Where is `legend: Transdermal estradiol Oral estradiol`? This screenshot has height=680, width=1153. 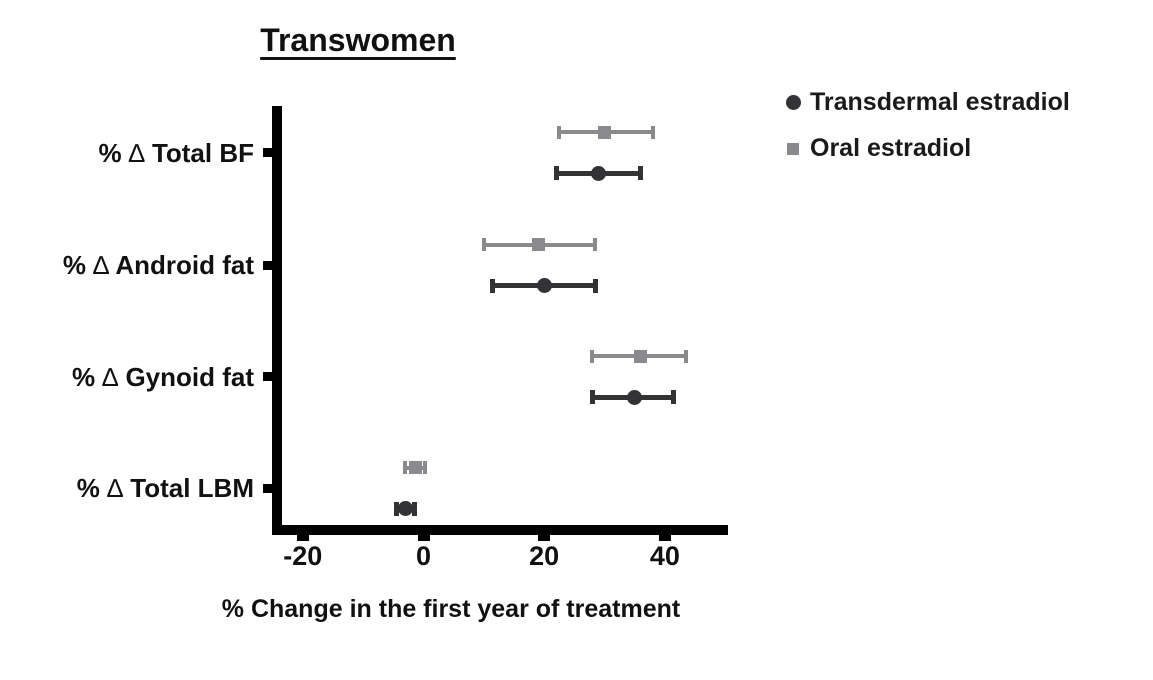 legend: Transdermal estradiol Oral estradiol is located at coordinates (924, 125).